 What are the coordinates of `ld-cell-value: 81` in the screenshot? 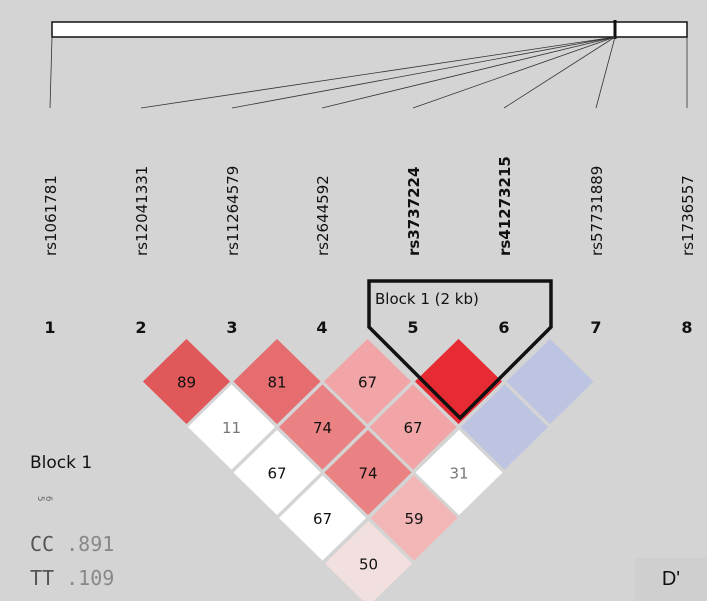 It's located at (276, 383).